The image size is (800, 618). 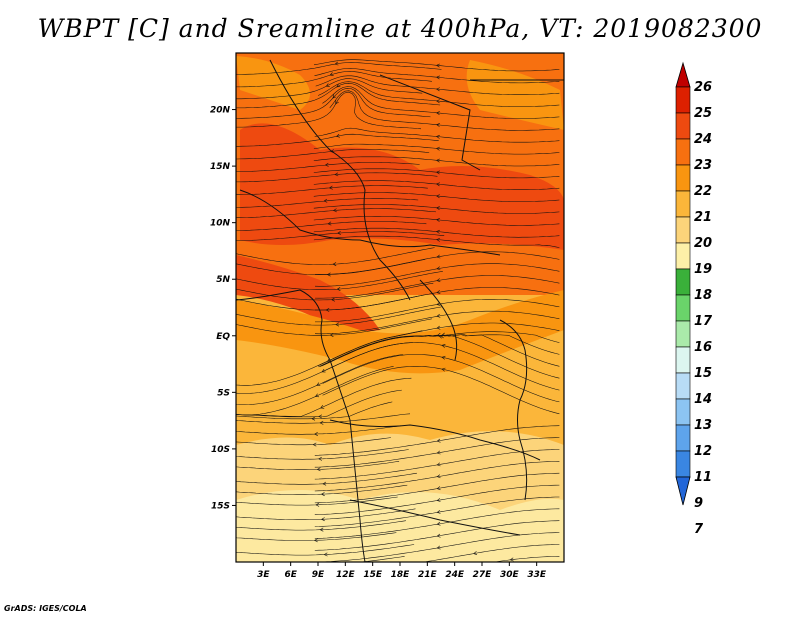 I want to click on lon-tick-label: 30E, so click(x=510, y=575).